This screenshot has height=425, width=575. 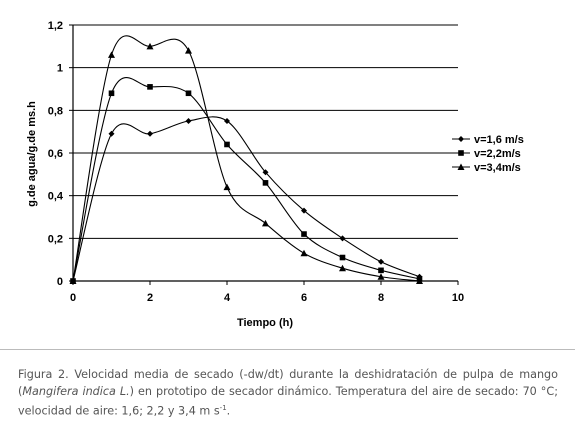 I want to click on legend-label: v=2,2m/s, so click(x=497, y=154).